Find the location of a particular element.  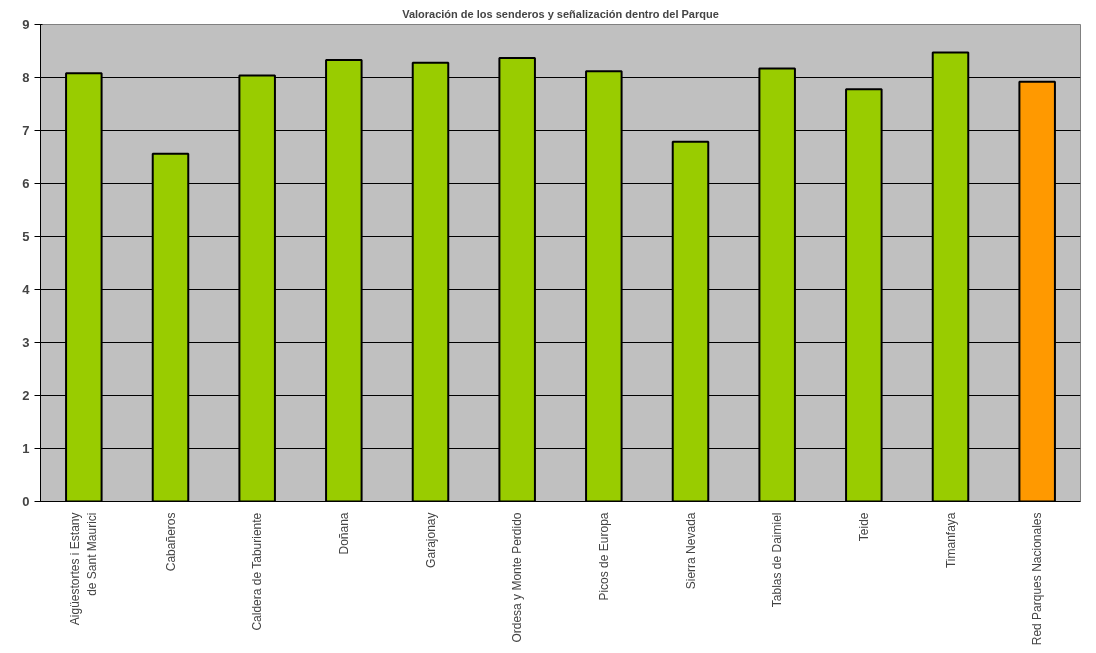

y-tick-label: 7 is located at coordinates (26, 130).